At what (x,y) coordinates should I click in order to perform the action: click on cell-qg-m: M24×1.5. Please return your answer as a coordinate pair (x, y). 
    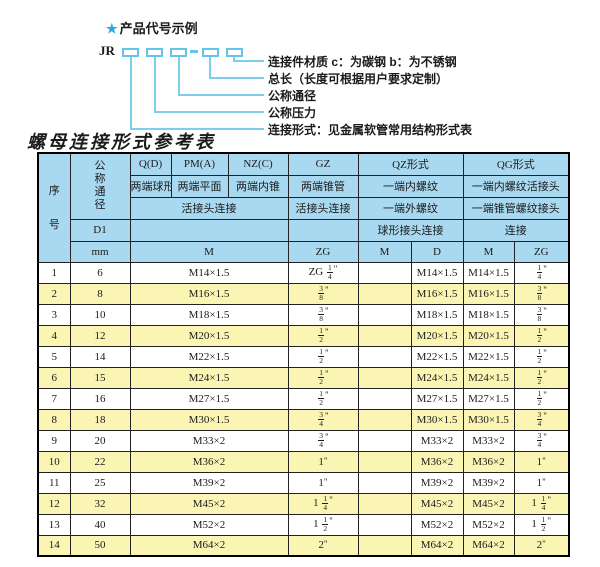
    Looking at the image, I should click on (488, 377).